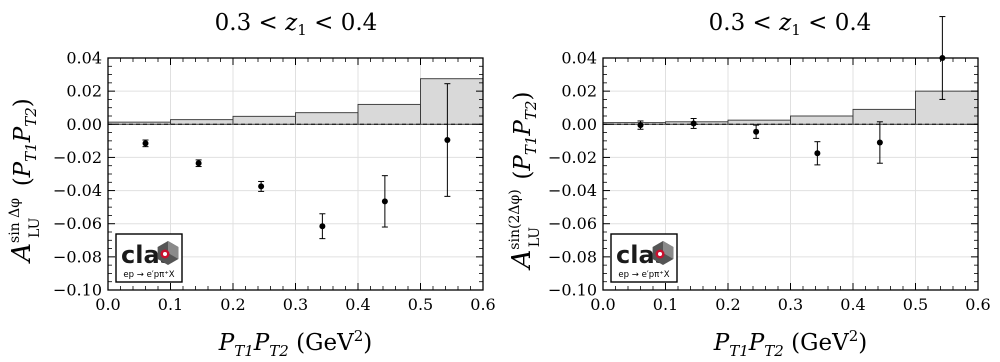 Image resolution: width=1000 pixels, height=362 pixels. What do you see at coordinates (25, 181) in the screenshot?
I see `y-axis-label: Asin Δφ LU (PT1PT2)` at bounding box center [25, 181].